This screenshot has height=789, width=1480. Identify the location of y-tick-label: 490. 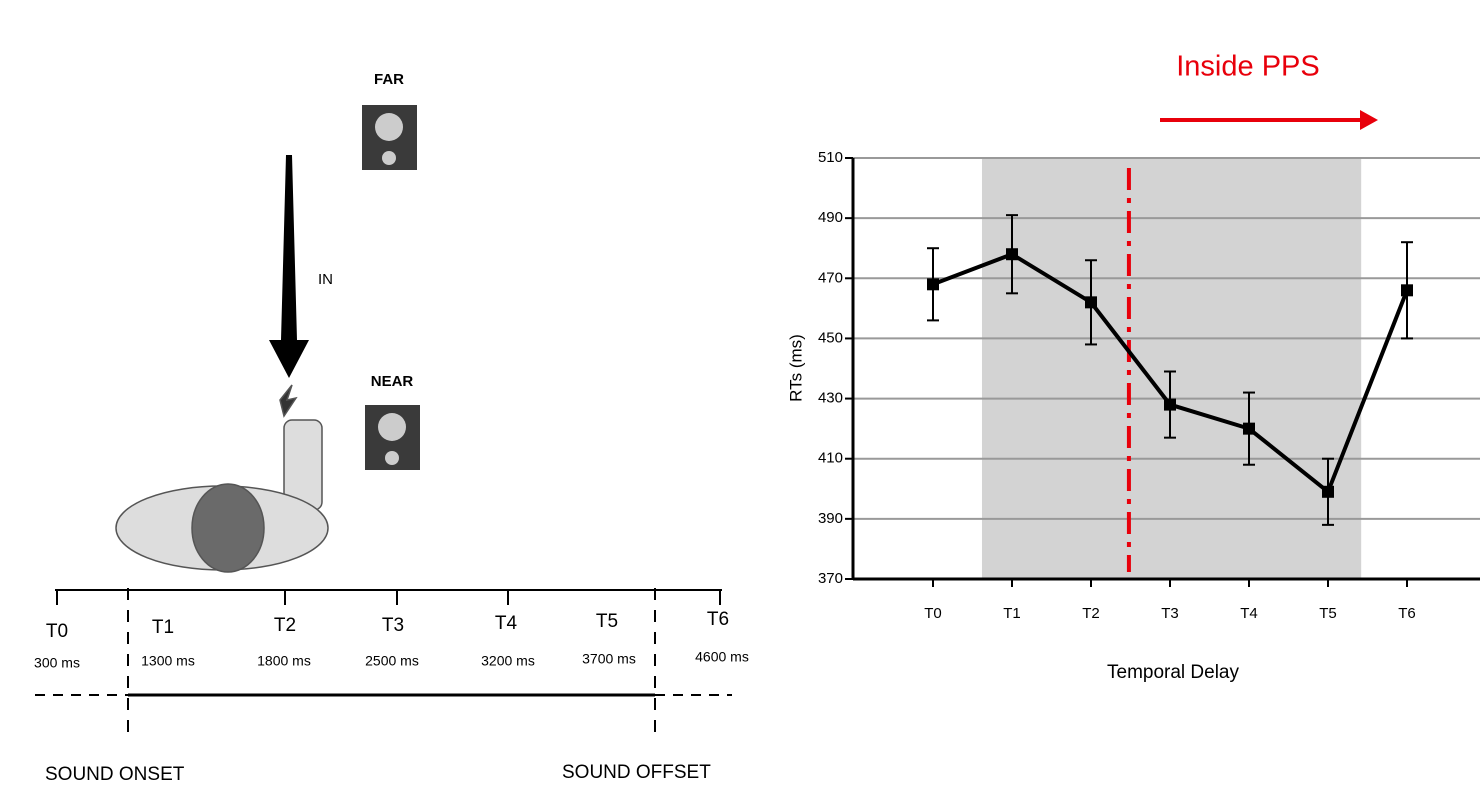
(830, 217).